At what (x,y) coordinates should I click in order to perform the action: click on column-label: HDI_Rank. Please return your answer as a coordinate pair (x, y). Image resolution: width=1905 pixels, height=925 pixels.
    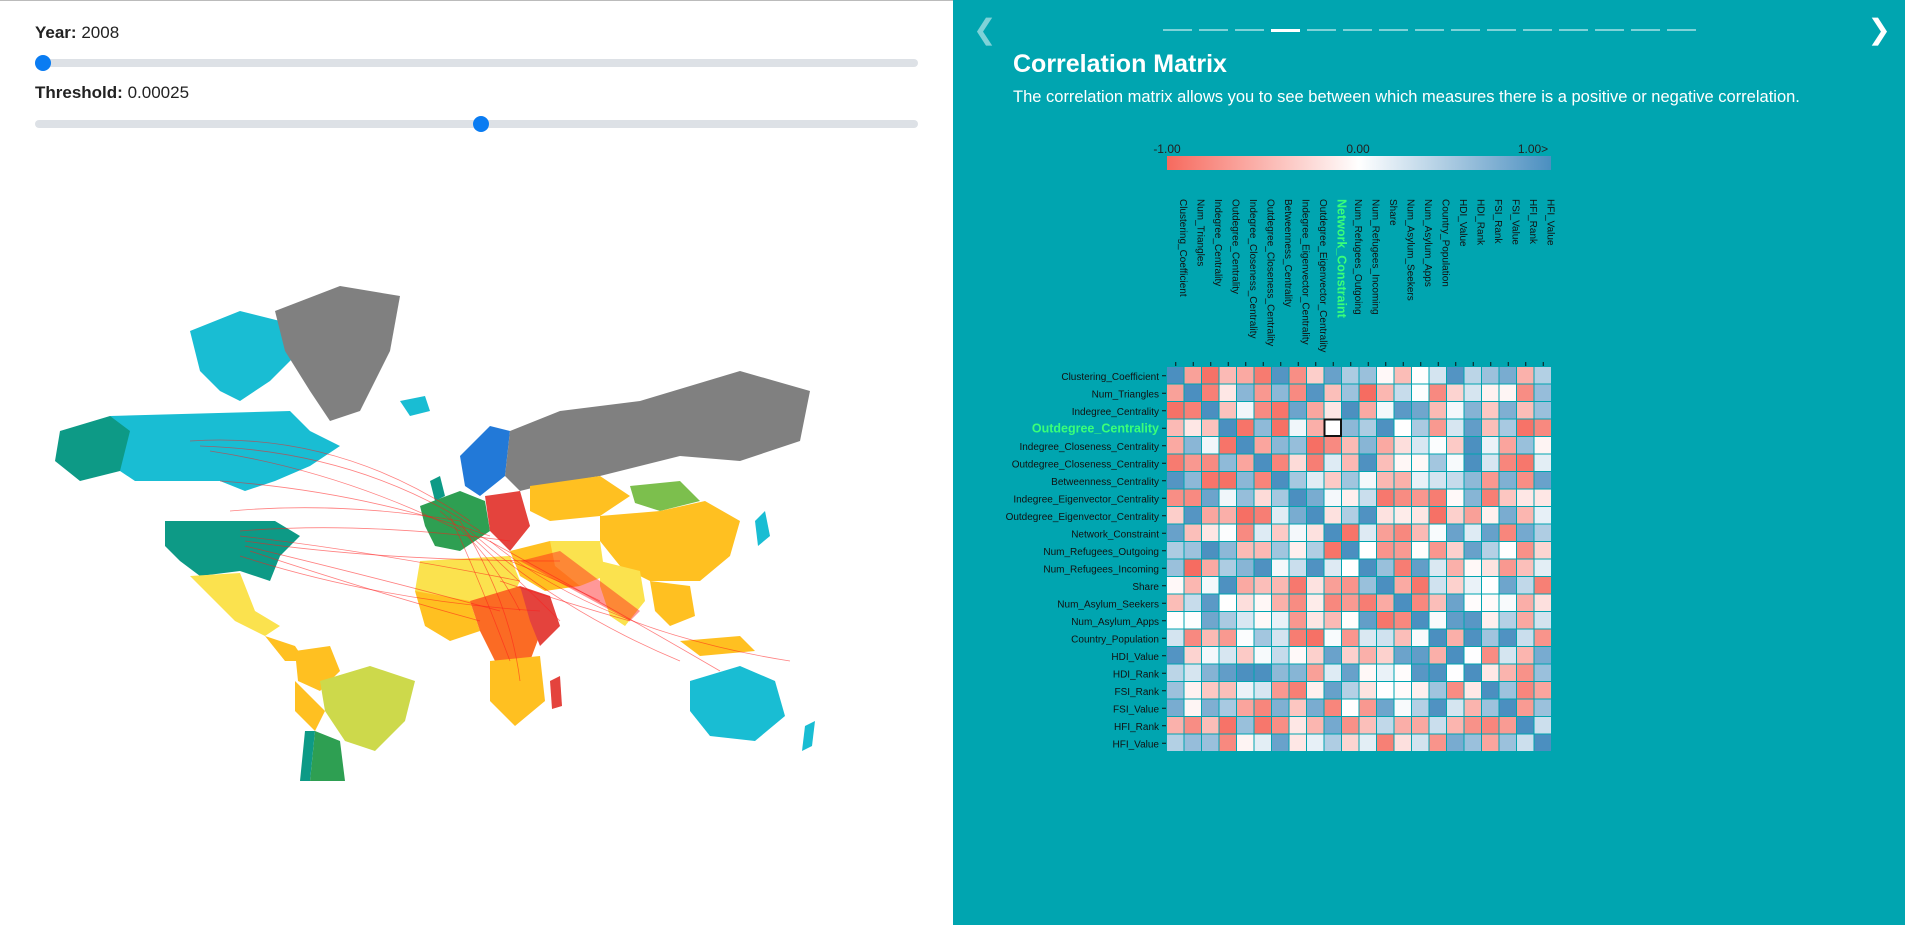
    Looking at the image, I should click on (1479, 222).